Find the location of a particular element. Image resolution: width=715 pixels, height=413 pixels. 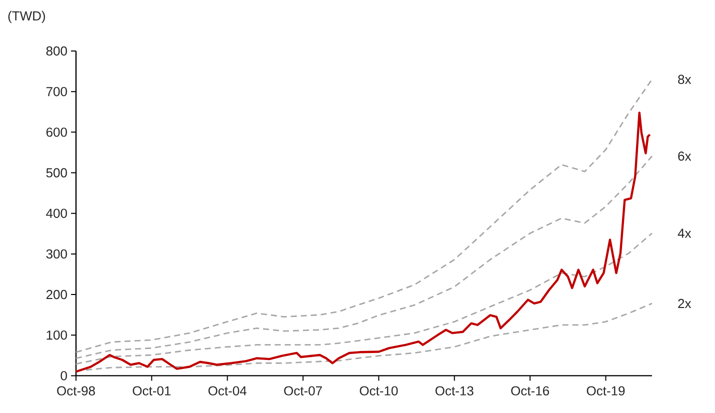

text: 6x is located at coordinates (685, 156).